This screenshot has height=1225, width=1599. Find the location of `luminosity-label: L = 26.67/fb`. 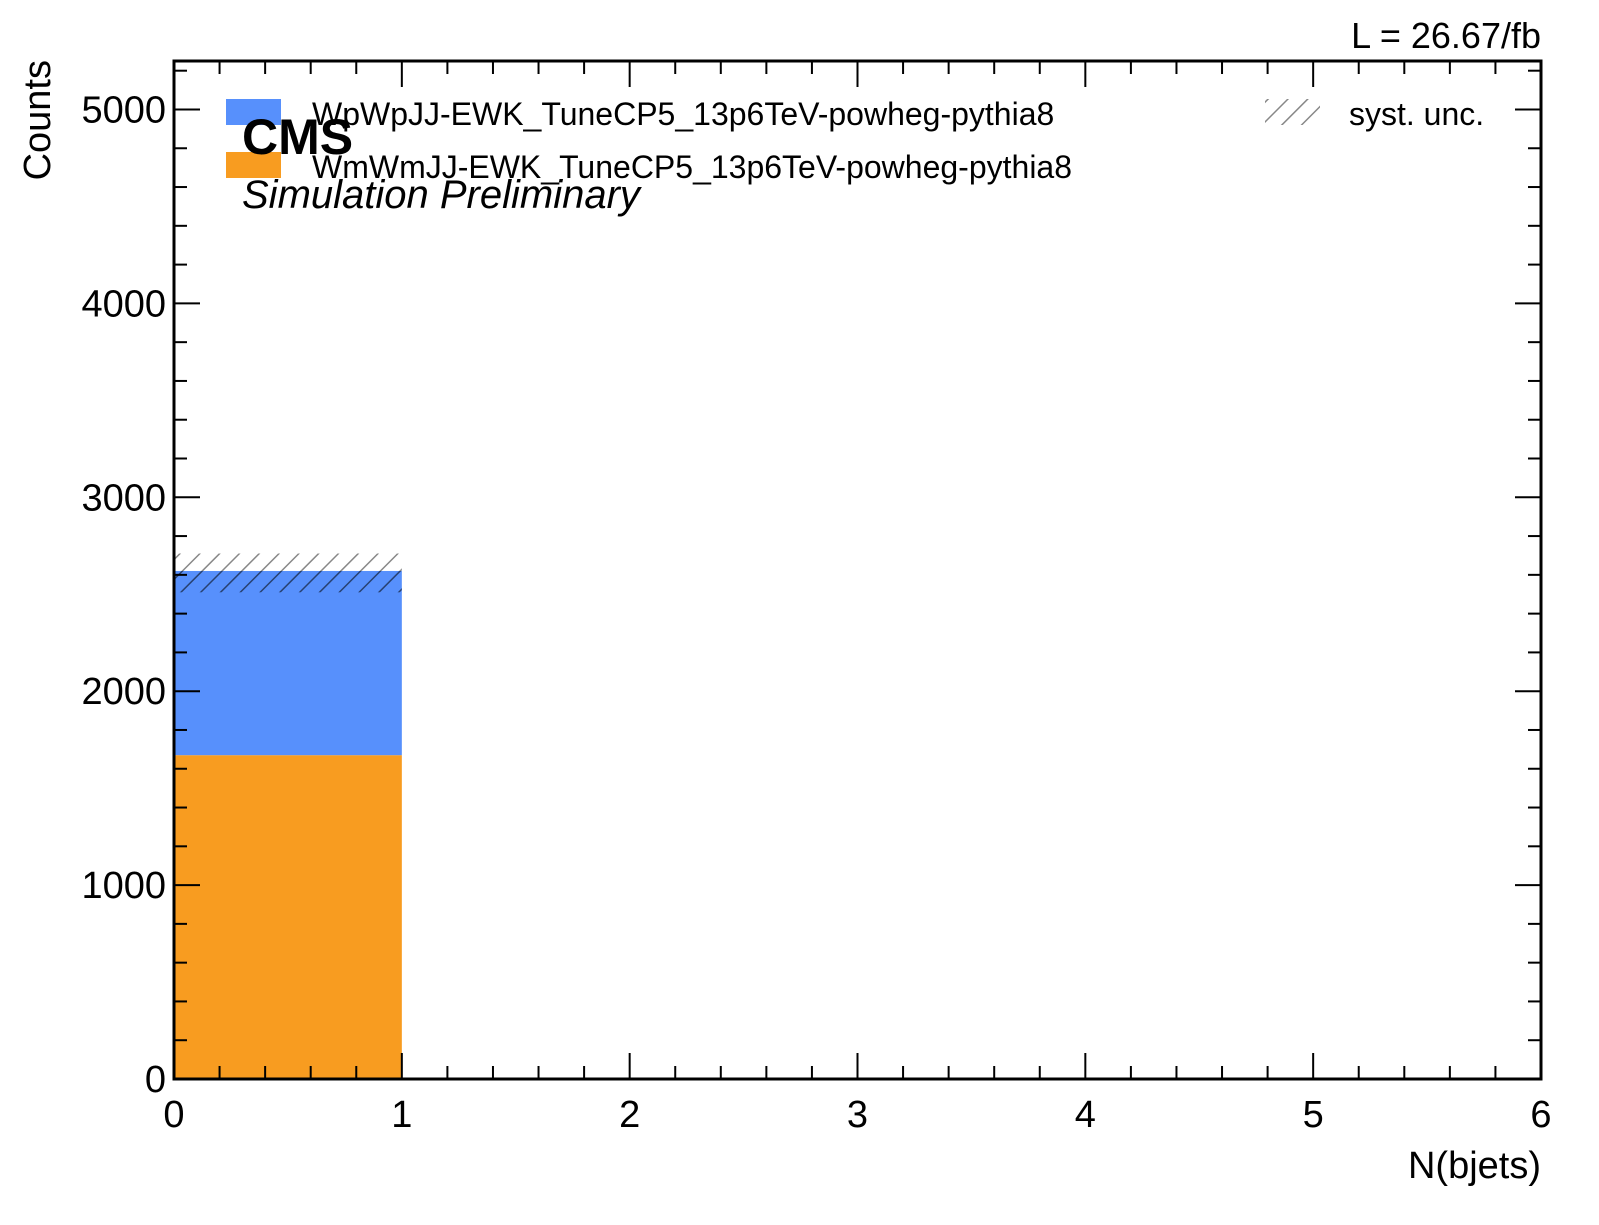

luminosity-label: L = 26.67/fb is located at coordinates (1446, 35).